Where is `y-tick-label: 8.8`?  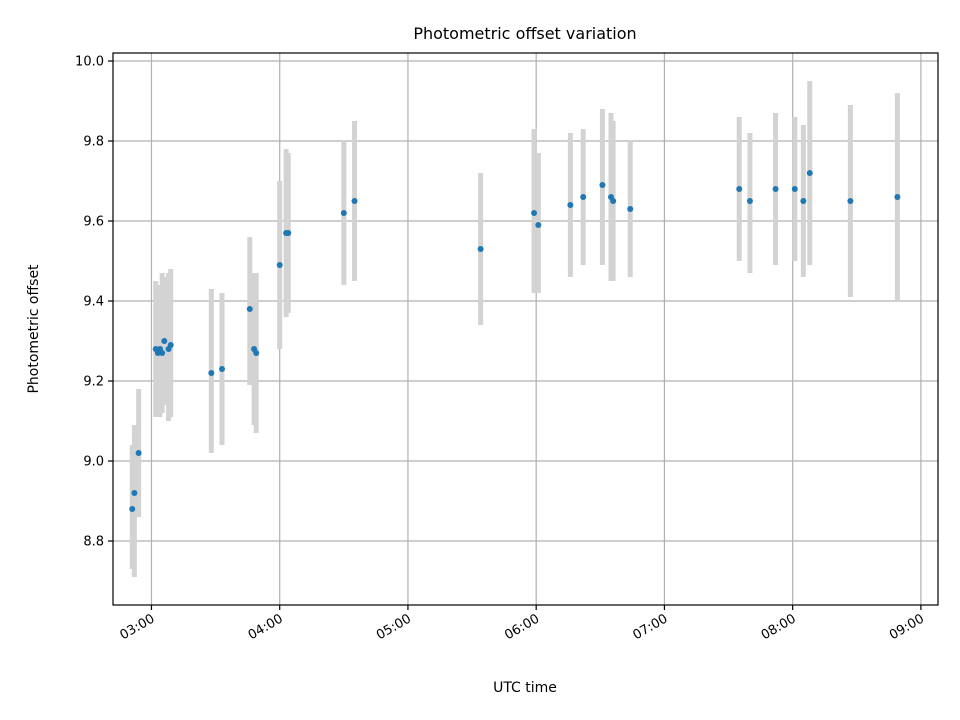 y-tick-label: 8.8 is located at coordinates (93, 542).